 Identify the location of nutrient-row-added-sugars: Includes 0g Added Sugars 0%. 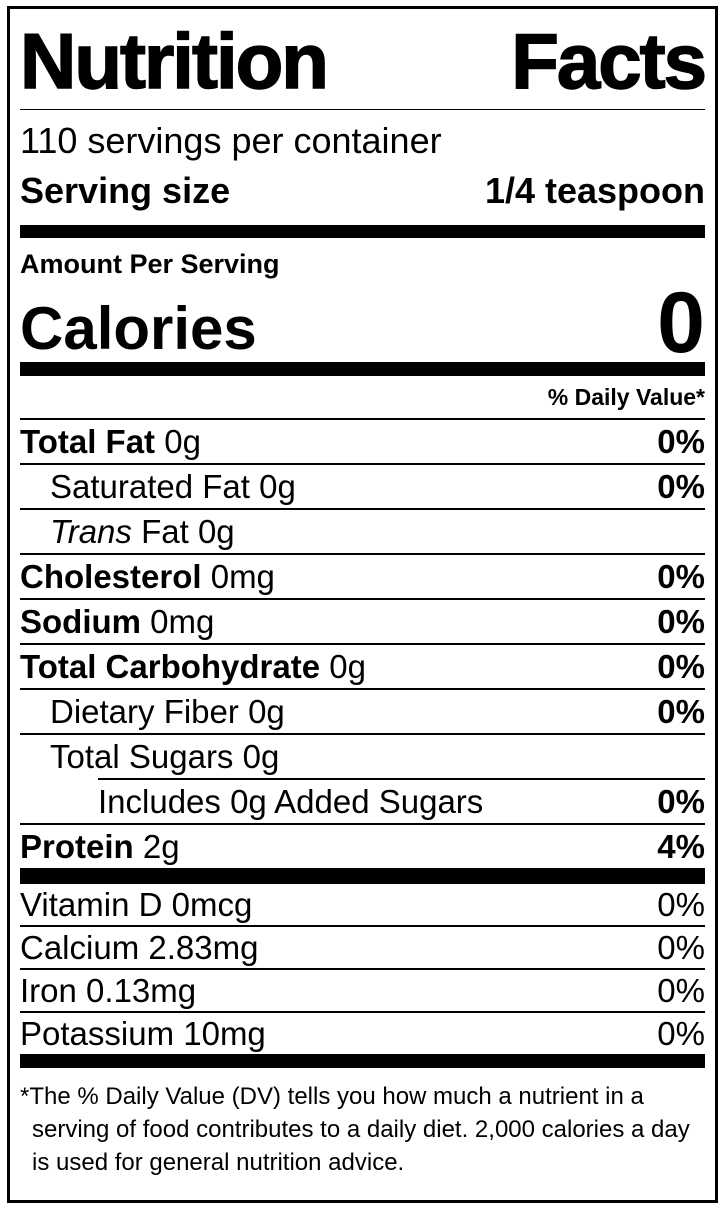
(401, 800).